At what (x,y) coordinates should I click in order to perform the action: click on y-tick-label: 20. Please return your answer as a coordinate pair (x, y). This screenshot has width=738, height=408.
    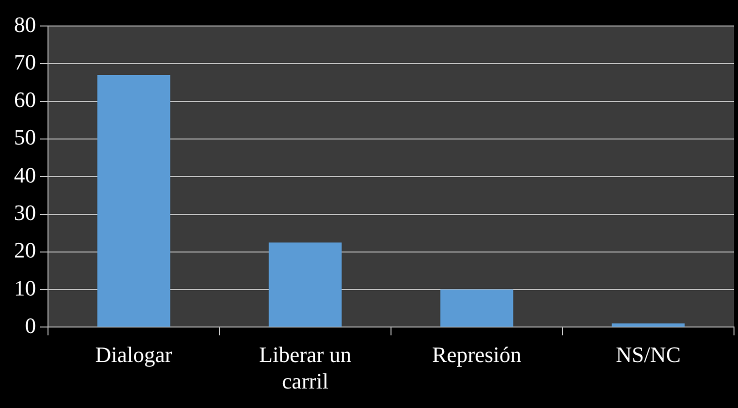
    Looking at the image, I should click on (25, 250).